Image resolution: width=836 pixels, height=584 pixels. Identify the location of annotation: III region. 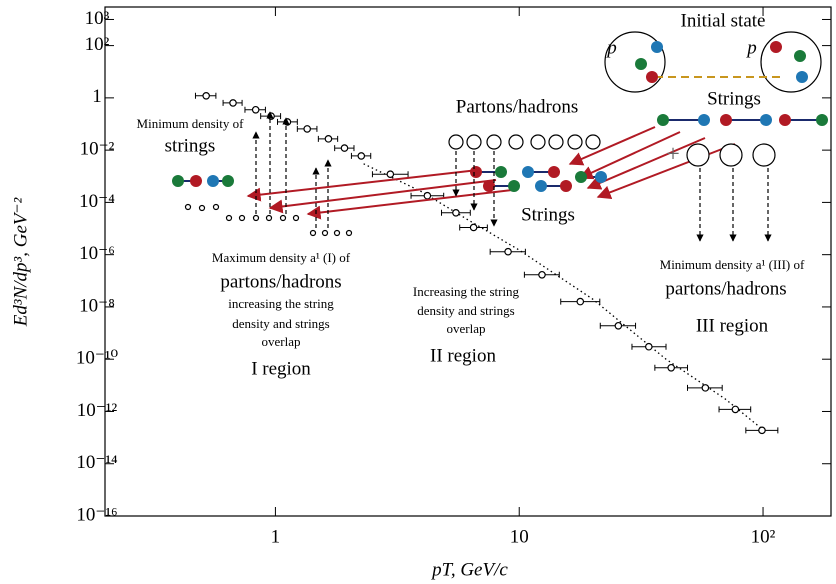
(732, 325).